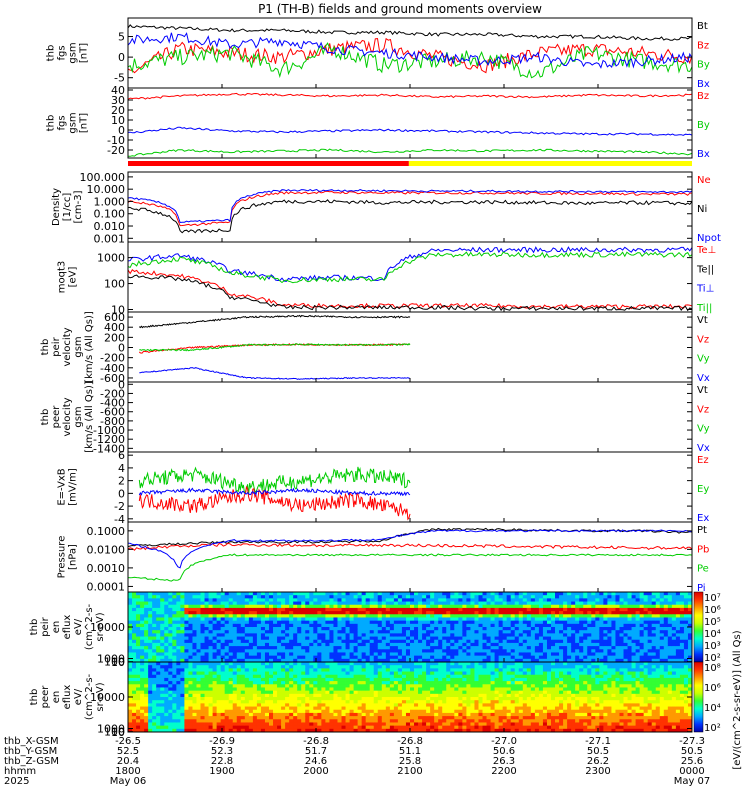  Describe the element at coordinates (62, 122) in the screenshot. I see `ylabel-line: fgs` at that location.